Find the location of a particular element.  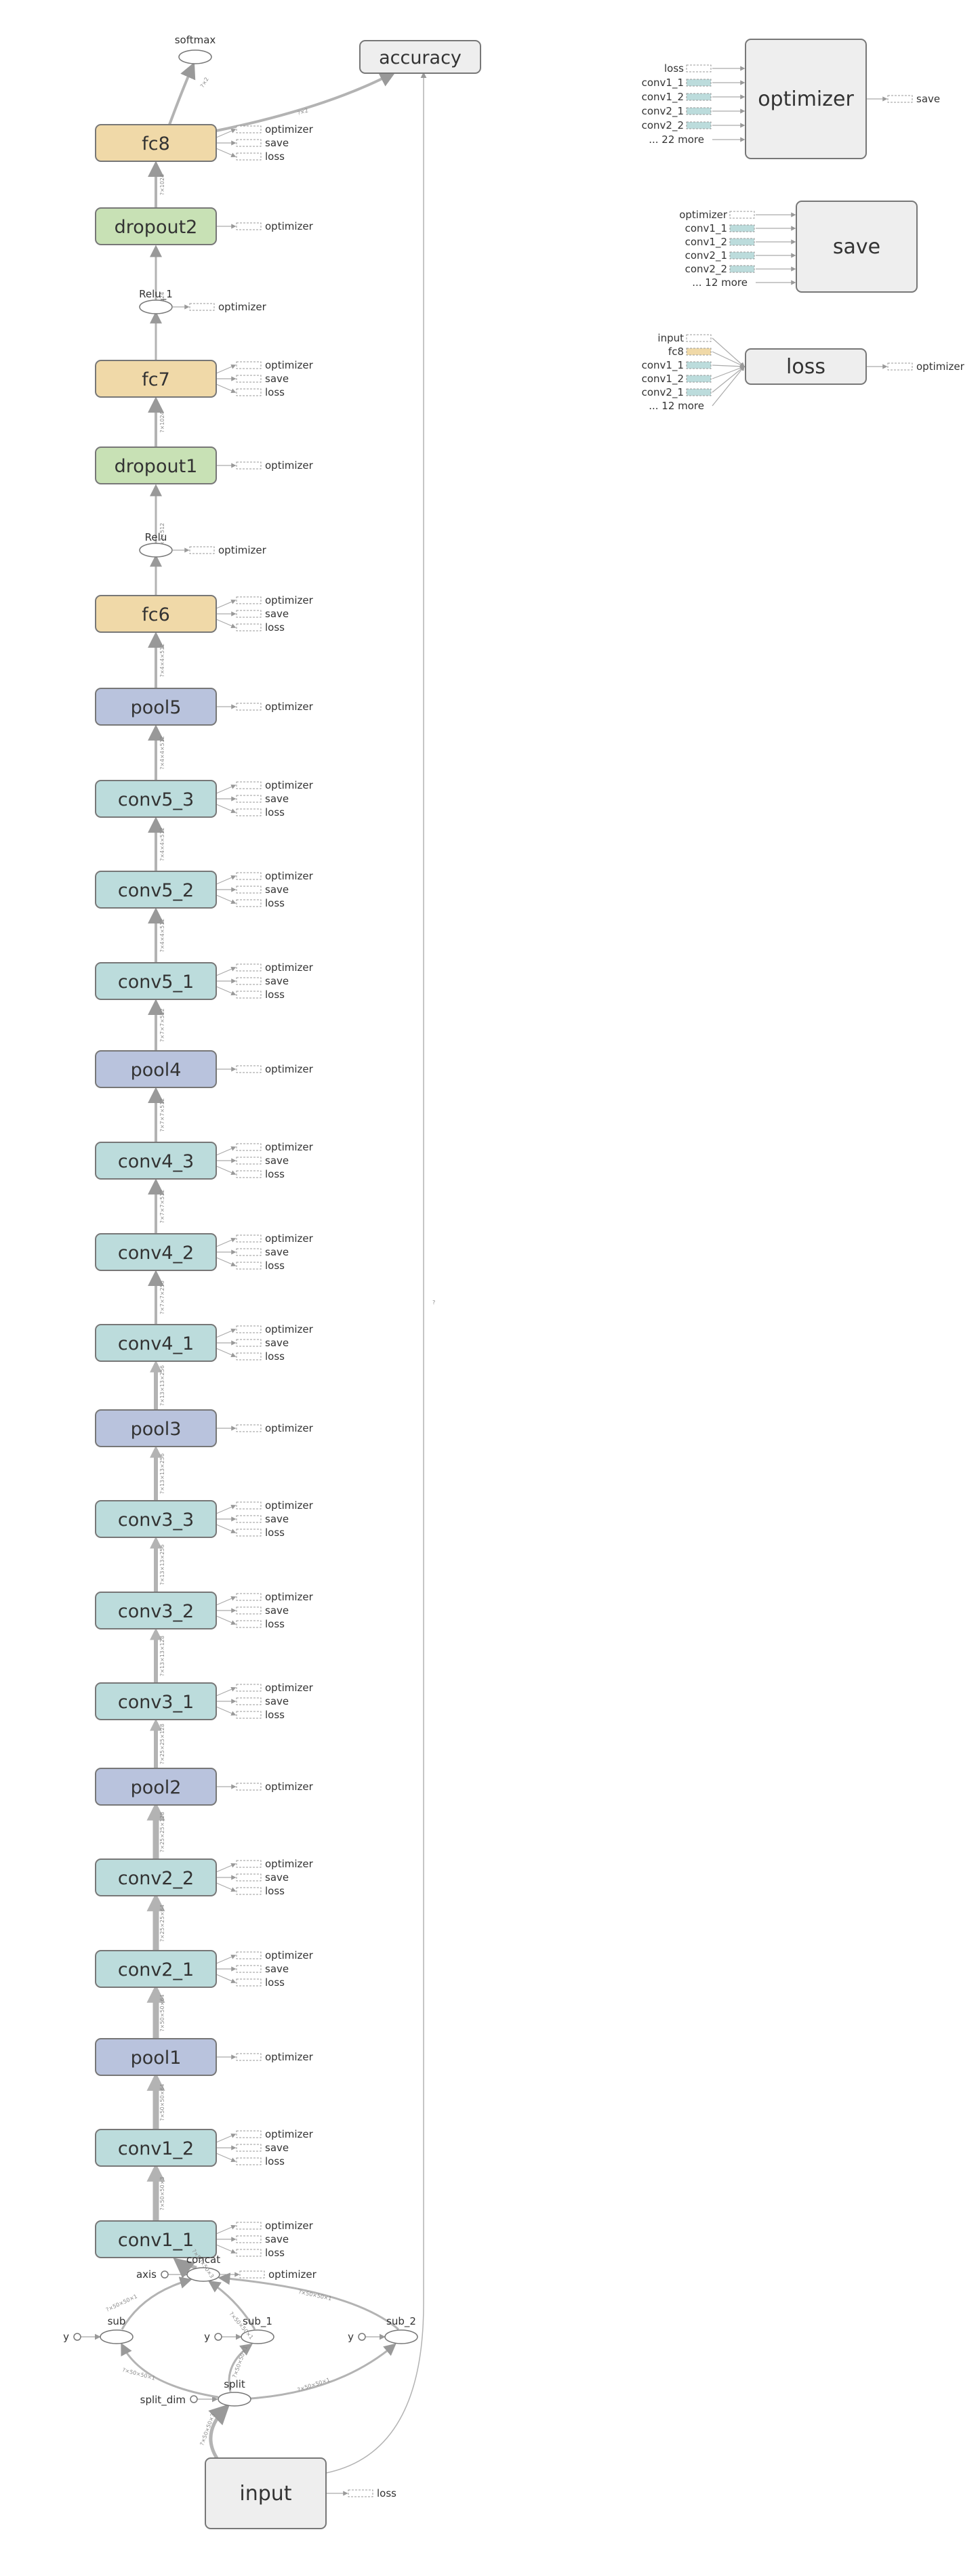

node-dropout1: dropout1 is located at coordinates (156, 465).